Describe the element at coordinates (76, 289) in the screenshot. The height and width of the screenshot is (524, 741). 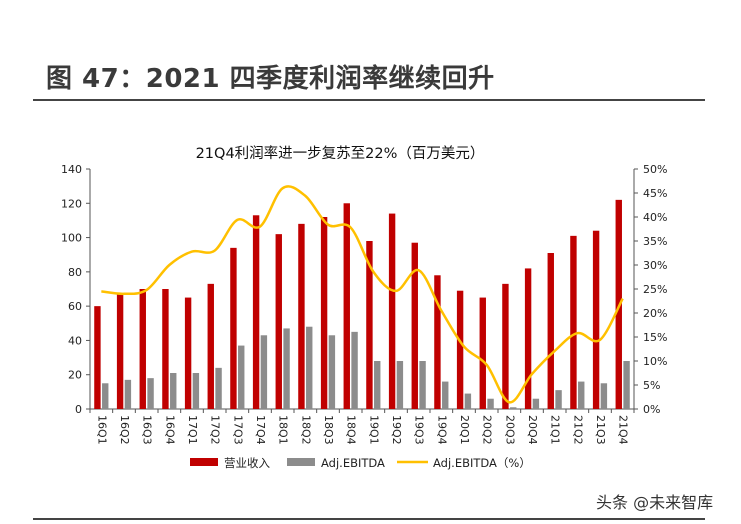
I see `left-axis: 0 20 40 60 80 100 120 140` at that location.